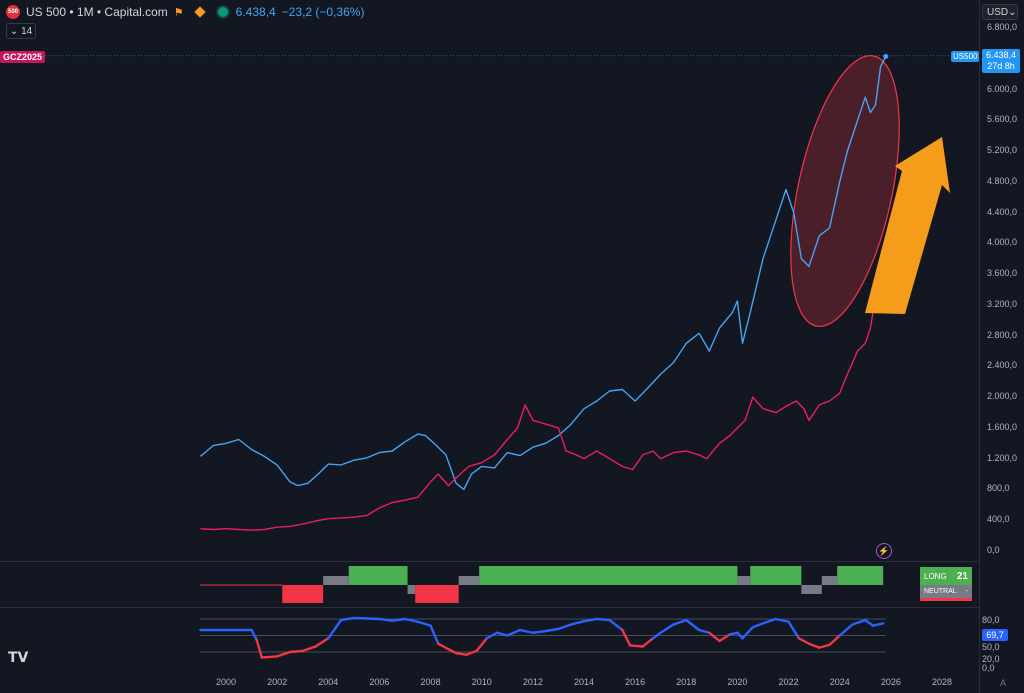 The width and height of the screenshot is (1024, 693). What do you see at coordinates (1002, 426) in the screenshot?
I see `y-tick-label: 1.600,0` at bounding box center [1002, 426].